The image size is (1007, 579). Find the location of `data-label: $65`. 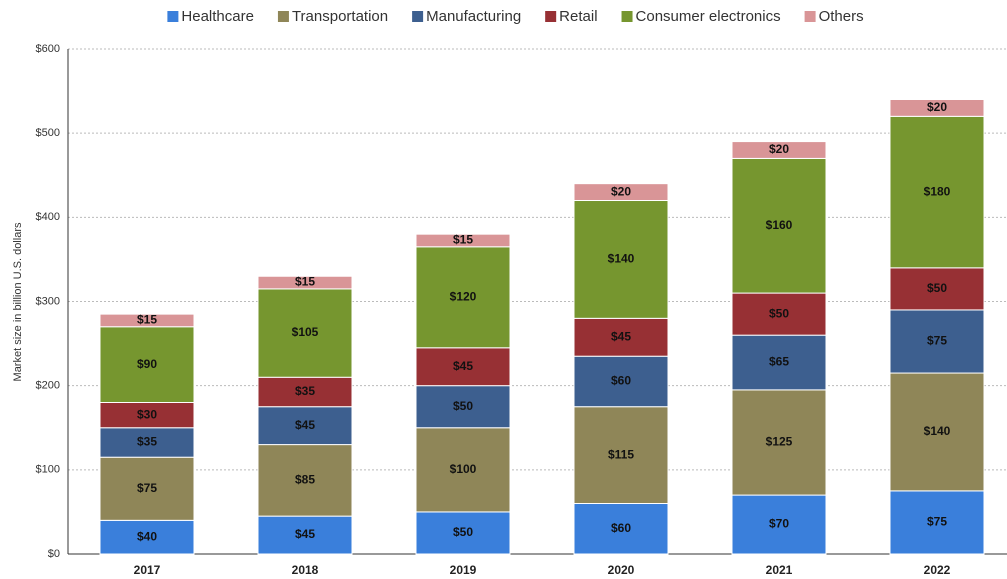

data-label: $65 is located at coordinates (779, 362).